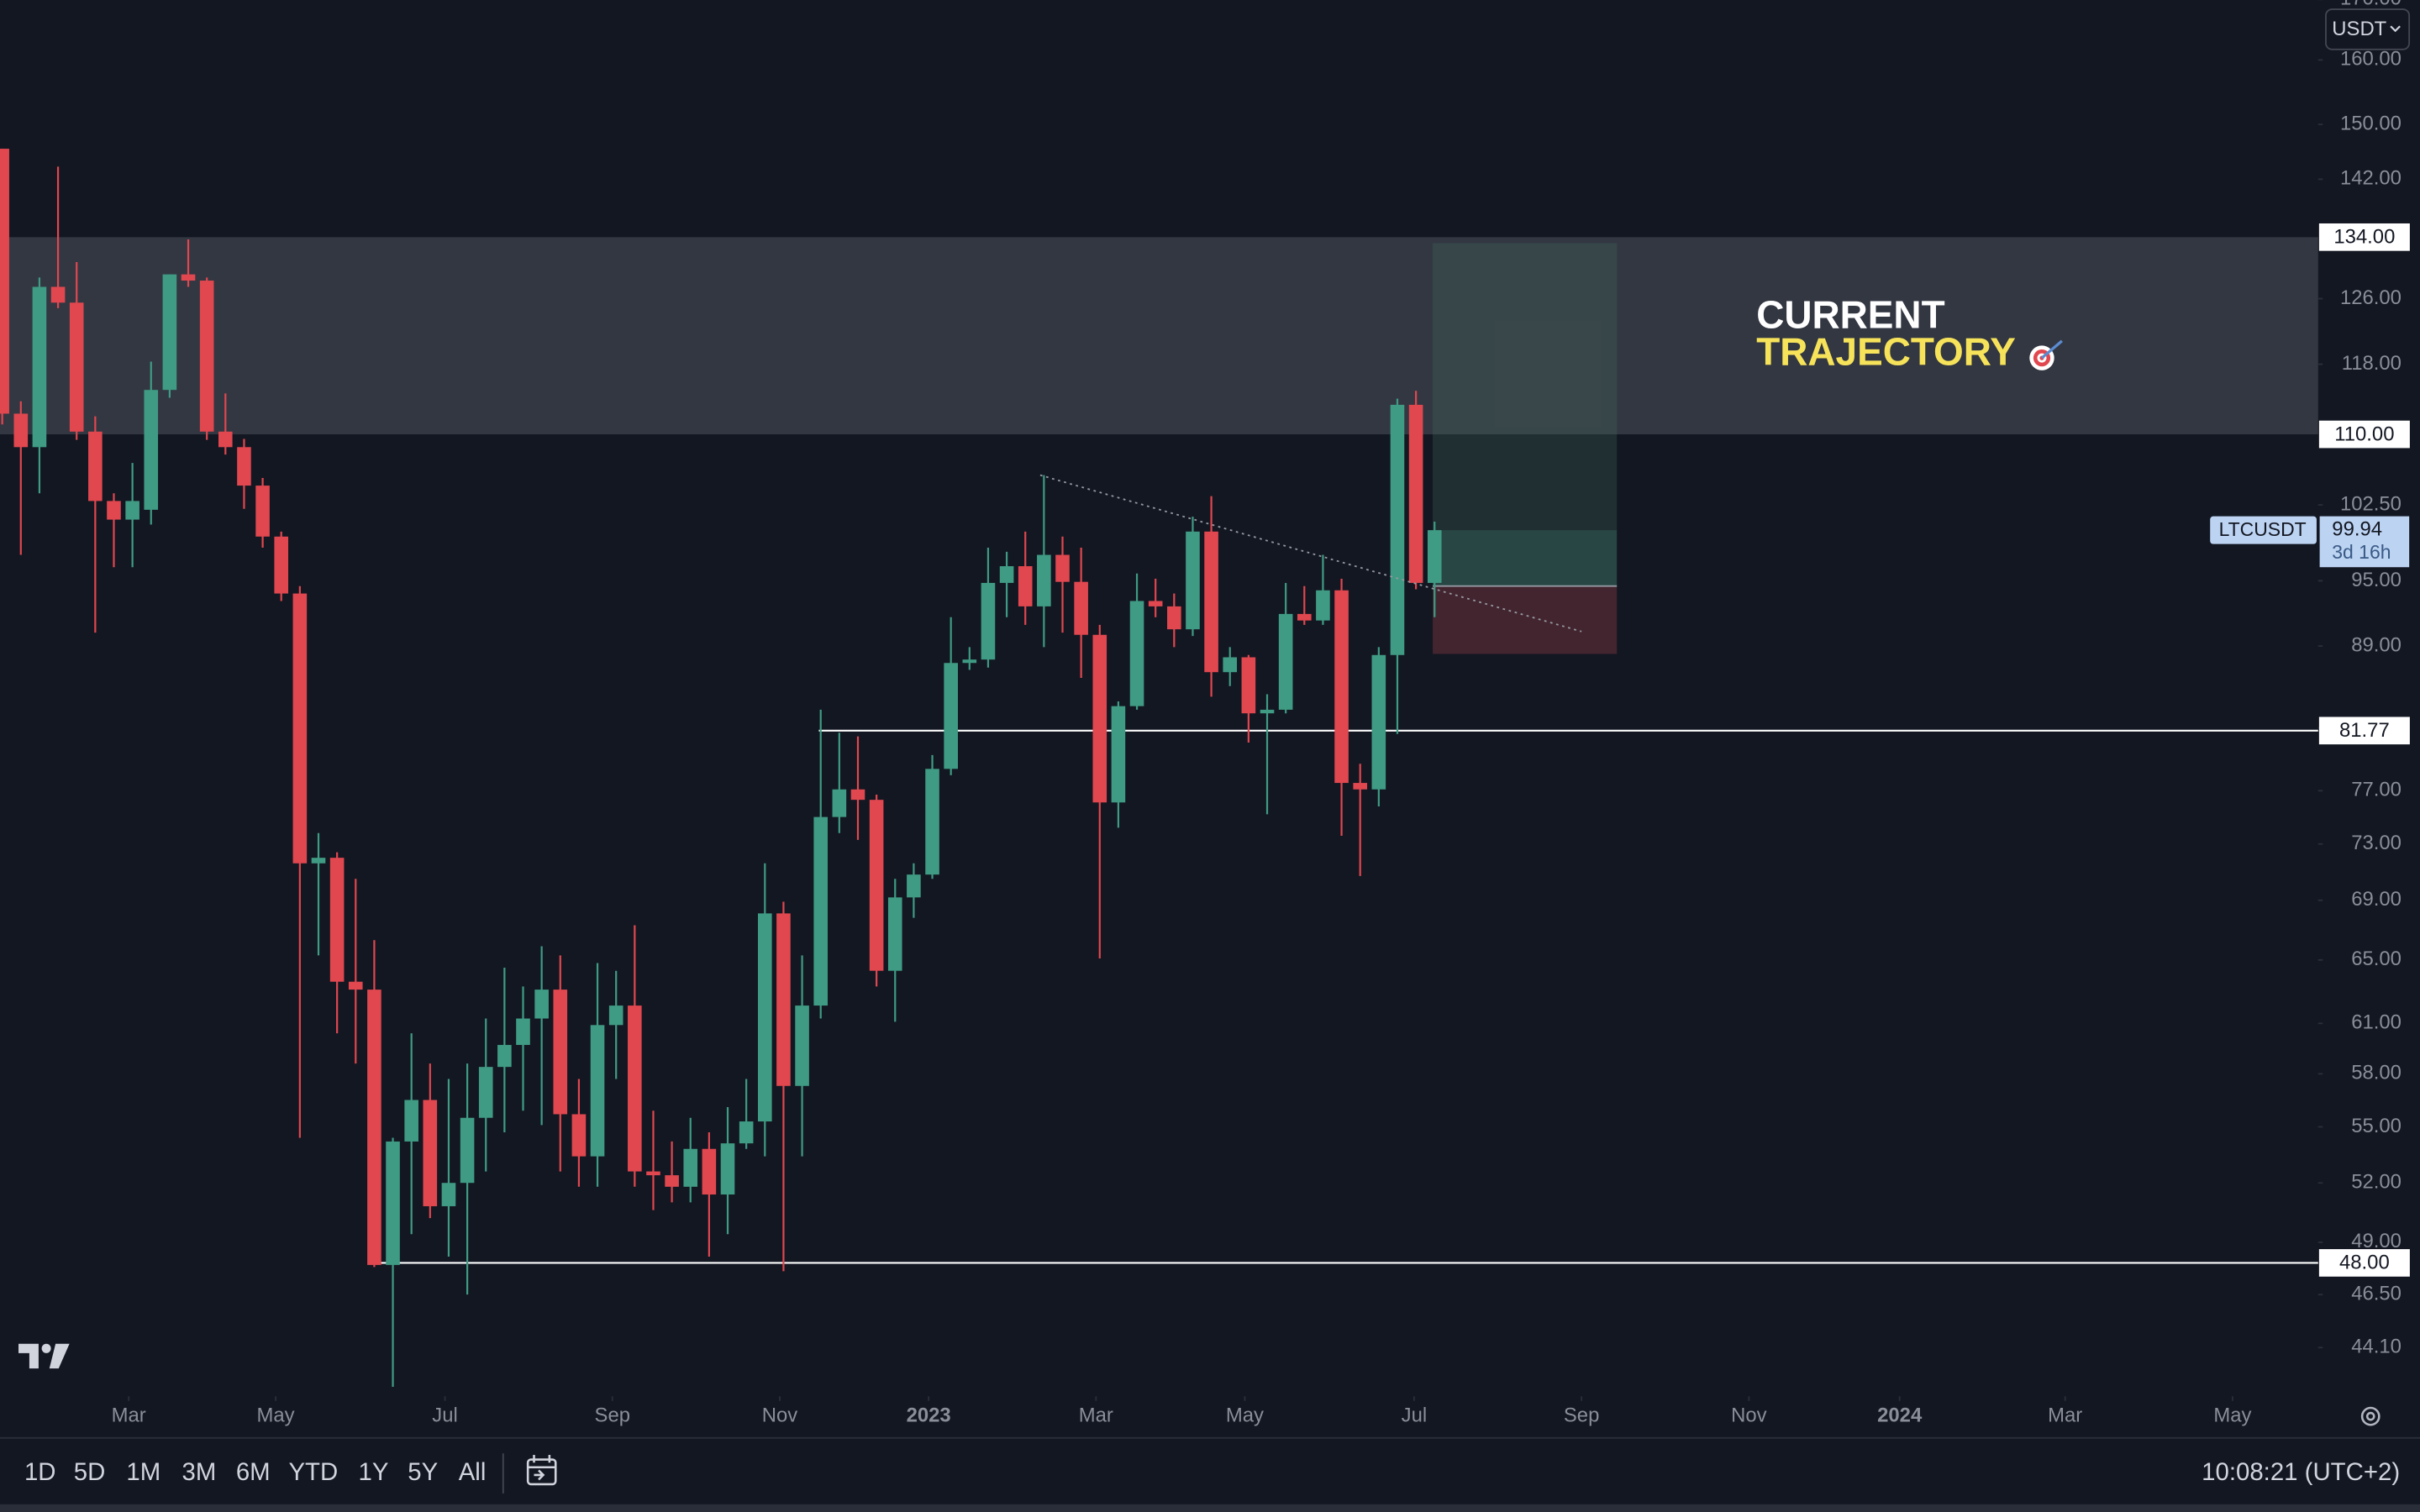 The height and width of the screenshot is (1512, 2420). Describe the element at coordinates (2376, 790) in the screenshot. I see `y-tick-label: 77.00` at that location.